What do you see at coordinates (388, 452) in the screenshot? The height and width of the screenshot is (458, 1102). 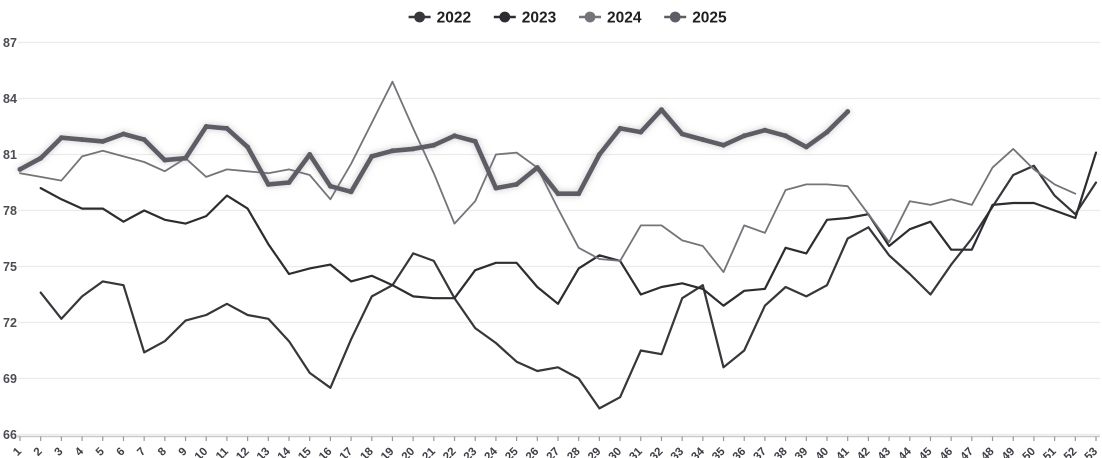 I see `x-tick-label: 19` at bounding box center [388, 452].